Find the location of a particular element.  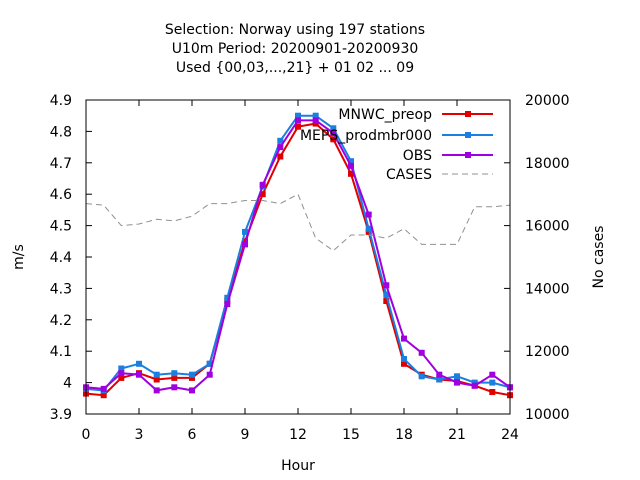

legend-label: MNWC_preop is located at coordinates (385, 115).